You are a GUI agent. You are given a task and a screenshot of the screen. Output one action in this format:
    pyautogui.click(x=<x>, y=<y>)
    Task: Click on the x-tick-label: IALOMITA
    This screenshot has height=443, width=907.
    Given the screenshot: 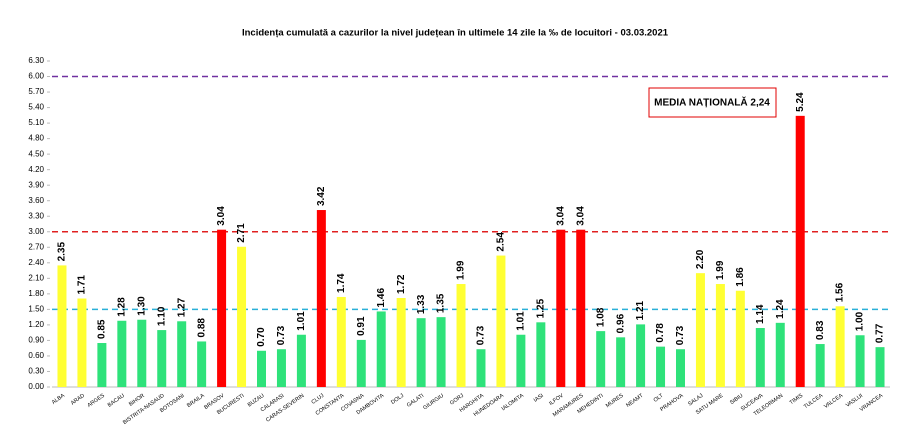 What is the action you would take?
    pyautogui.click(x=513, y=403)
    